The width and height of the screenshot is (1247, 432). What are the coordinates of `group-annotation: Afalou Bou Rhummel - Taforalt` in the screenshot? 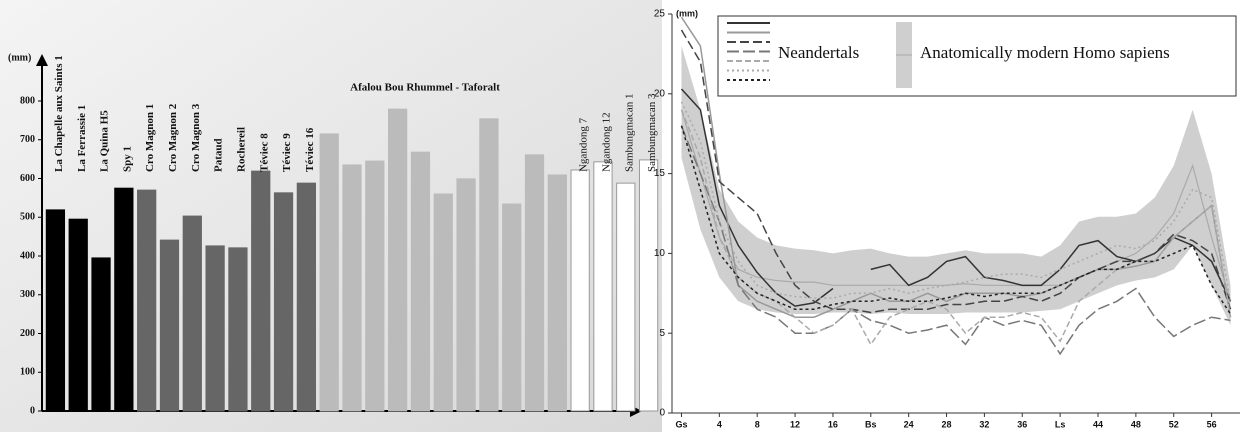 It's located at (425, 88).